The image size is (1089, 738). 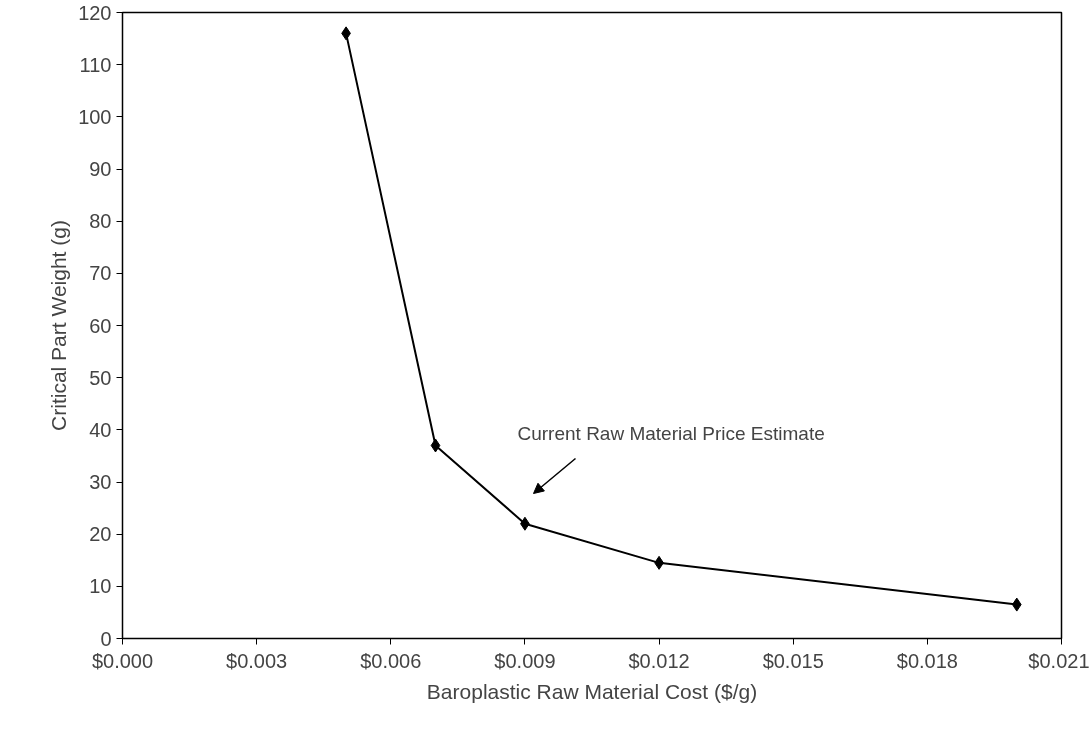 What do you see at coordinates (100, 534) in the screenshot?
I see `y-tick-label: 20` at bounding box center [100, 534].